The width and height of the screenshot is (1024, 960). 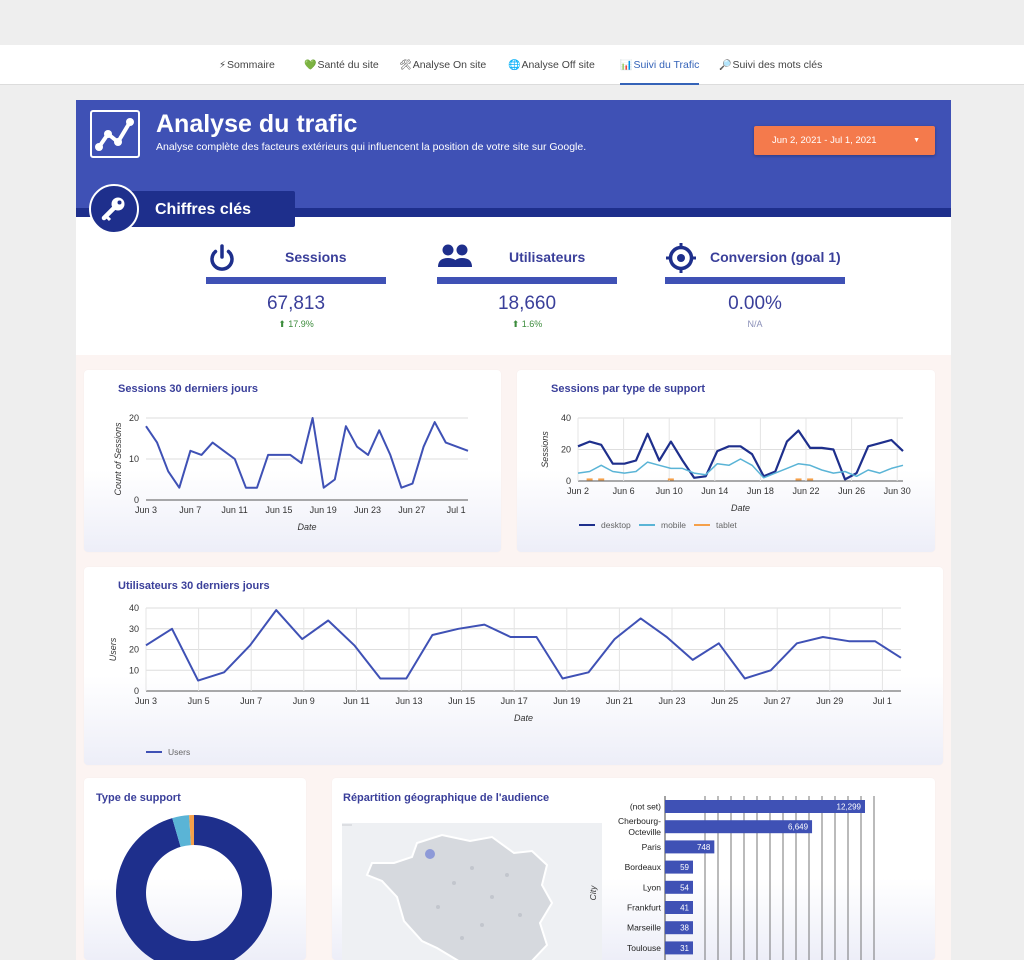 I want to click on category-label: Toulouse, so click(x=644, y=948).